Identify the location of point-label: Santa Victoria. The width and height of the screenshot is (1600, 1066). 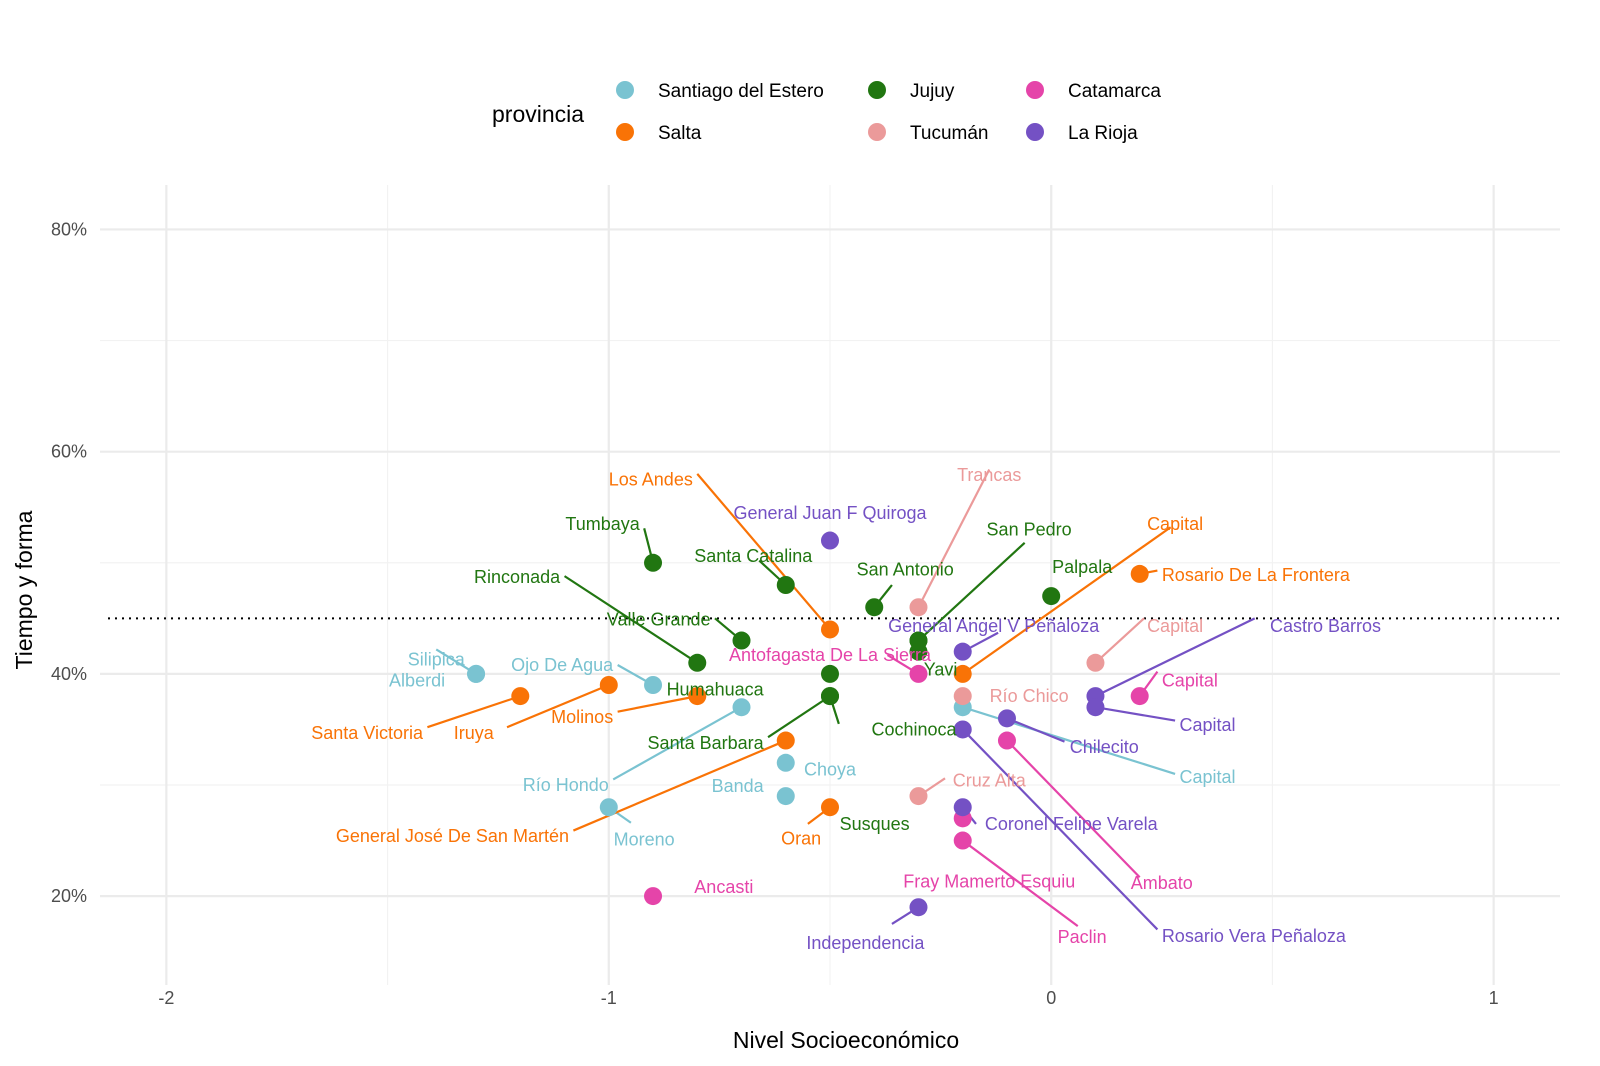
(367, 733).